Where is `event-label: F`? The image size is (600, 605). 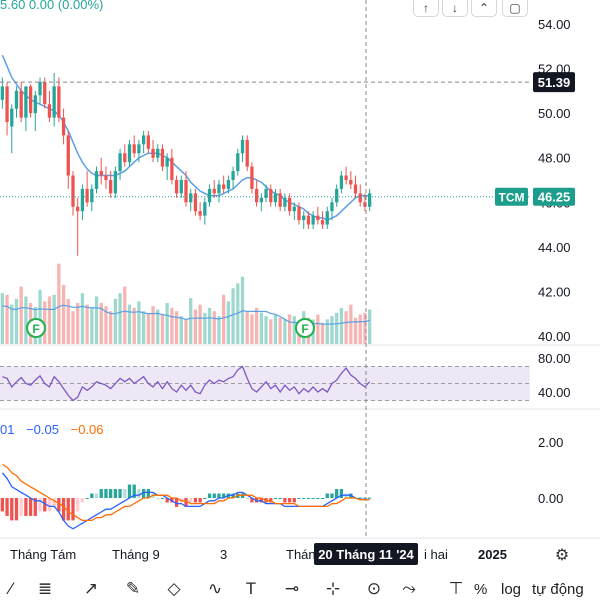
event-label: F is located at coordinates (35, 329).